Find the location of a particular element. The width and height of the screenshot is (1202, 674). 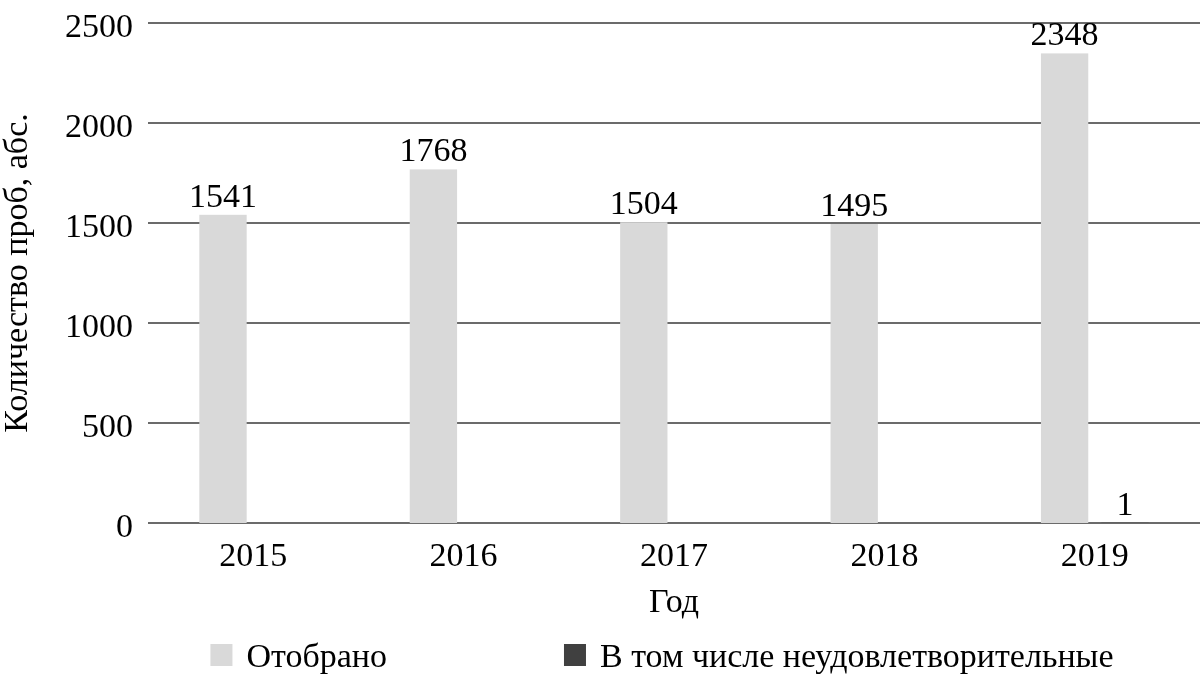

data-label: 1504 is located at coordinates (643, 203).